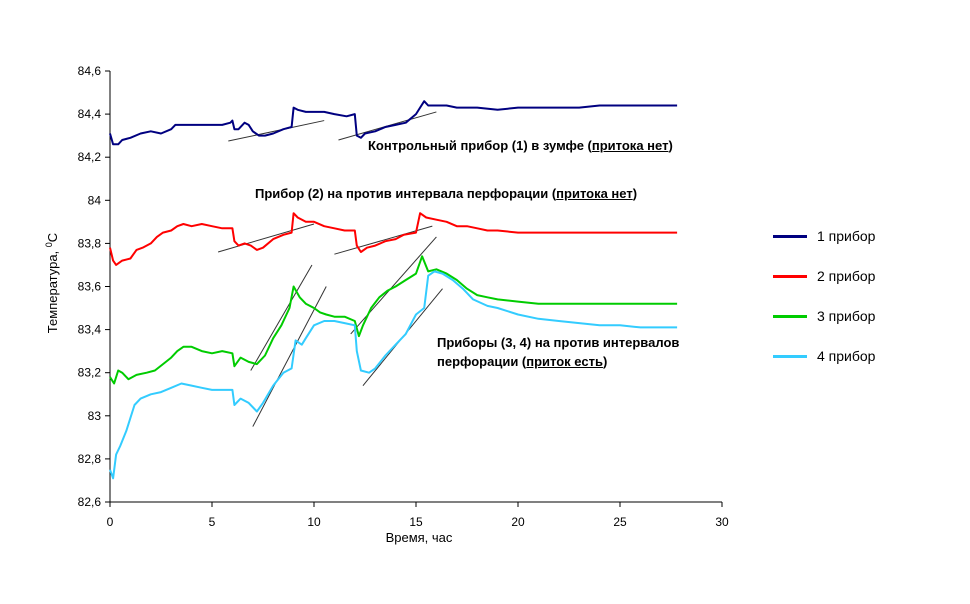 Image resolution: width=970 pixels, height=604 pixels. I want to click on y-tick-label: 82,8, so click(90, 459).